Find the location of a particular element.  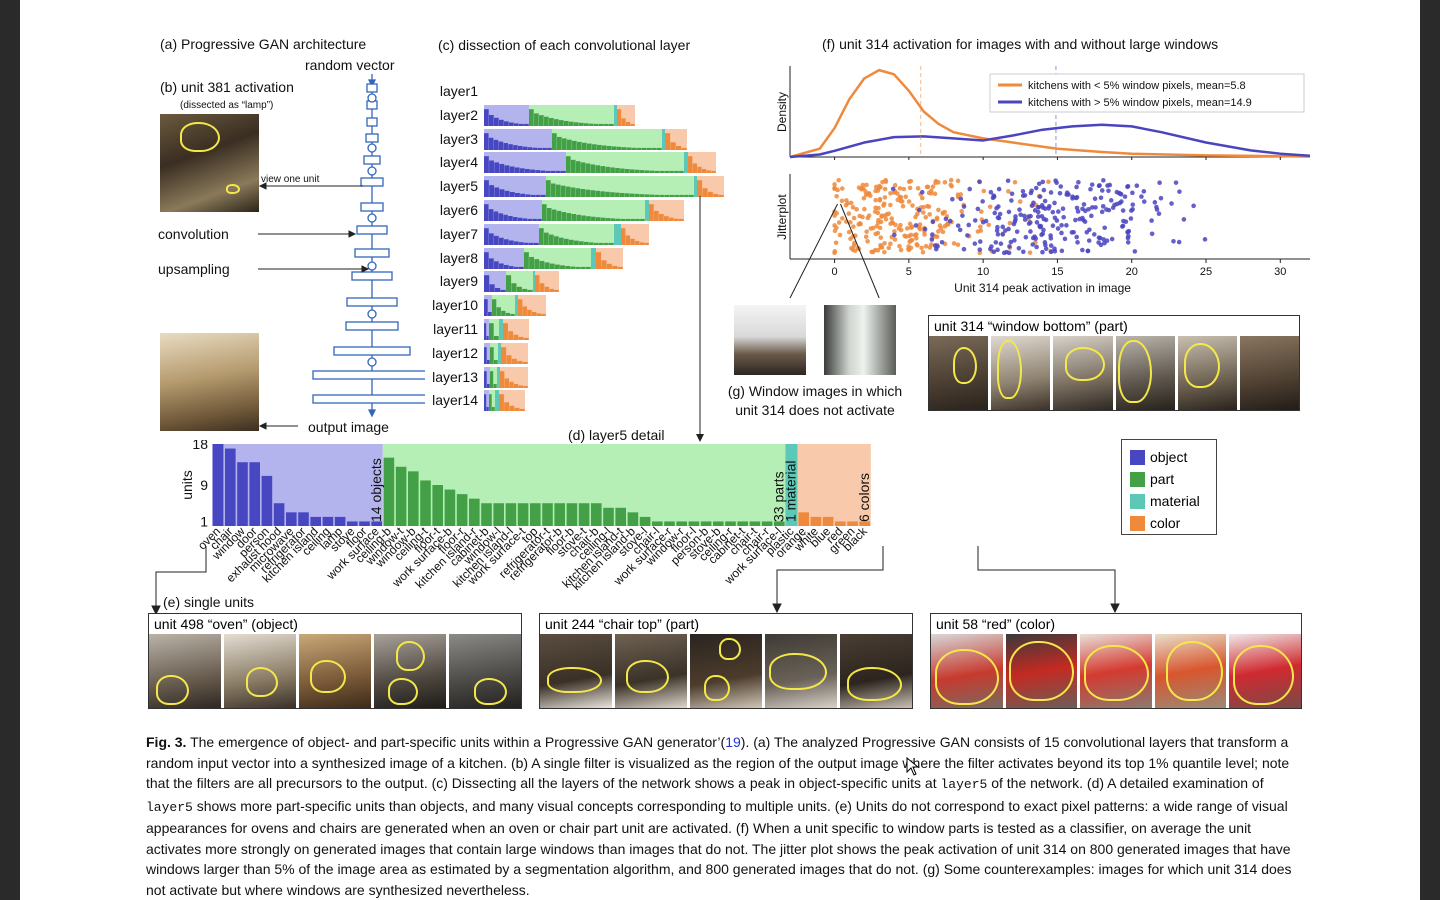

layer-label: layer8 is located at coordinates (458, 257).